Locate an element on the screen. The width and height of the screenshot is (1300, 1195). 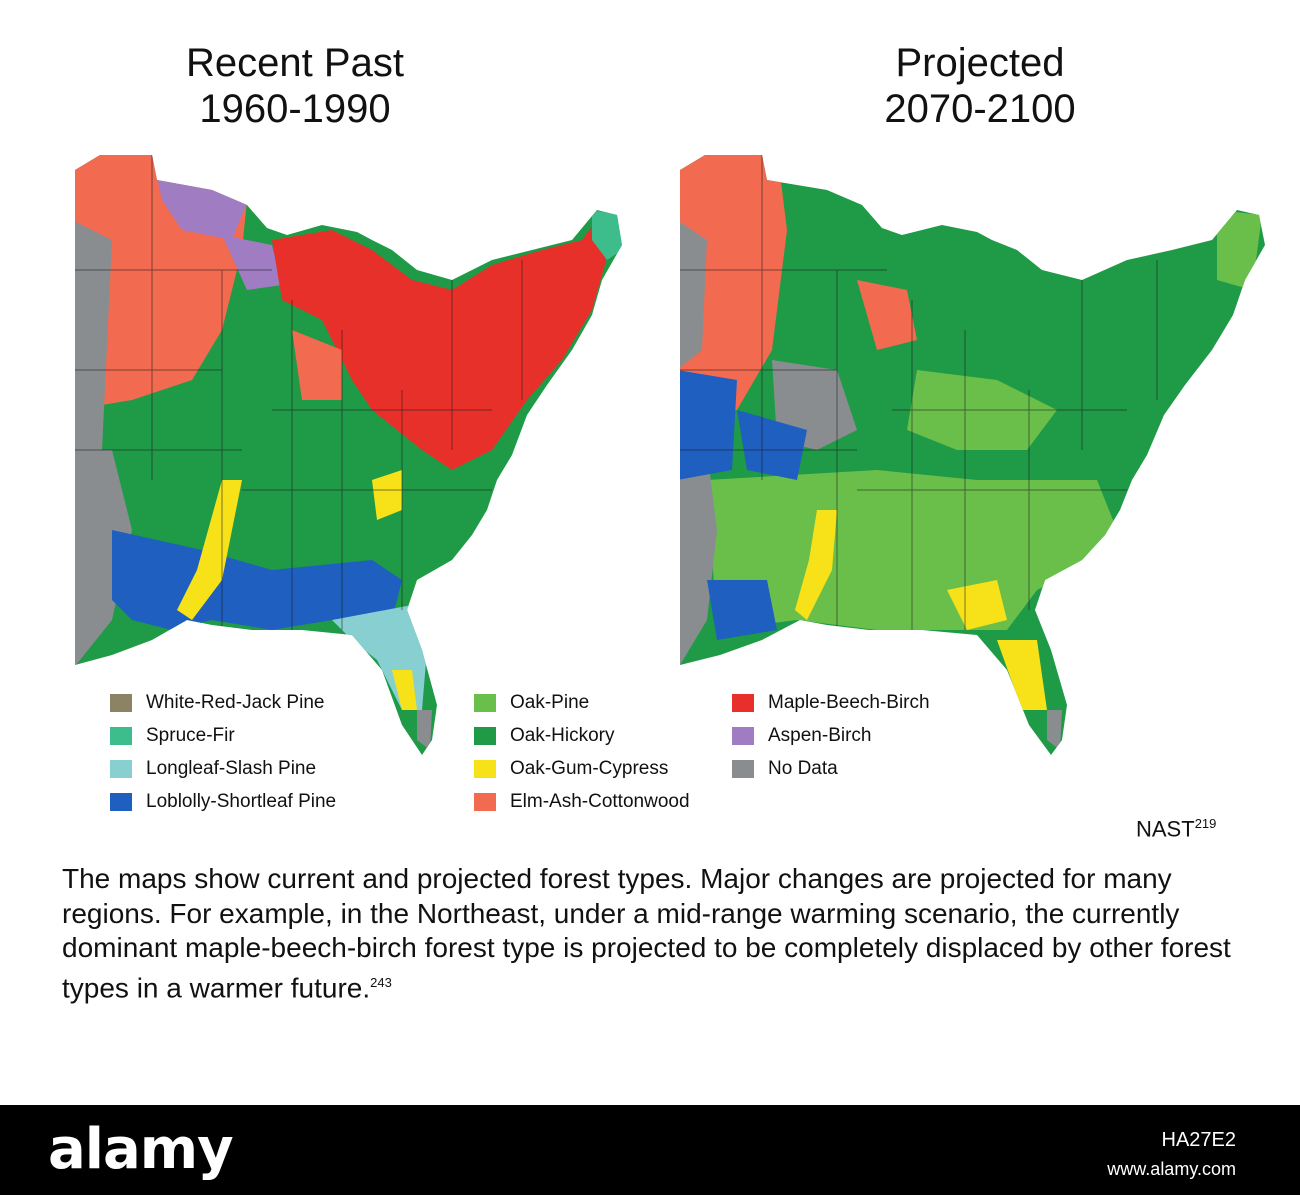
recent-past-map-title: Recent Past 1960-1990 is located at coordinates (295, 86).